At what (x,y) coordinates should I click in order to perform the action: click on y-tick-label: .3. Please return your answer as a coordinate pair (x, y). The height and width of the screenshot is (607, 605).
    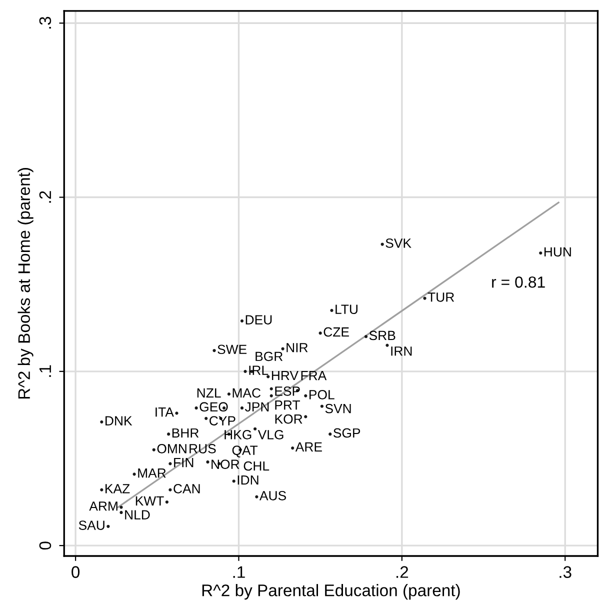
    Looking at the image, I should click on (45, 22).